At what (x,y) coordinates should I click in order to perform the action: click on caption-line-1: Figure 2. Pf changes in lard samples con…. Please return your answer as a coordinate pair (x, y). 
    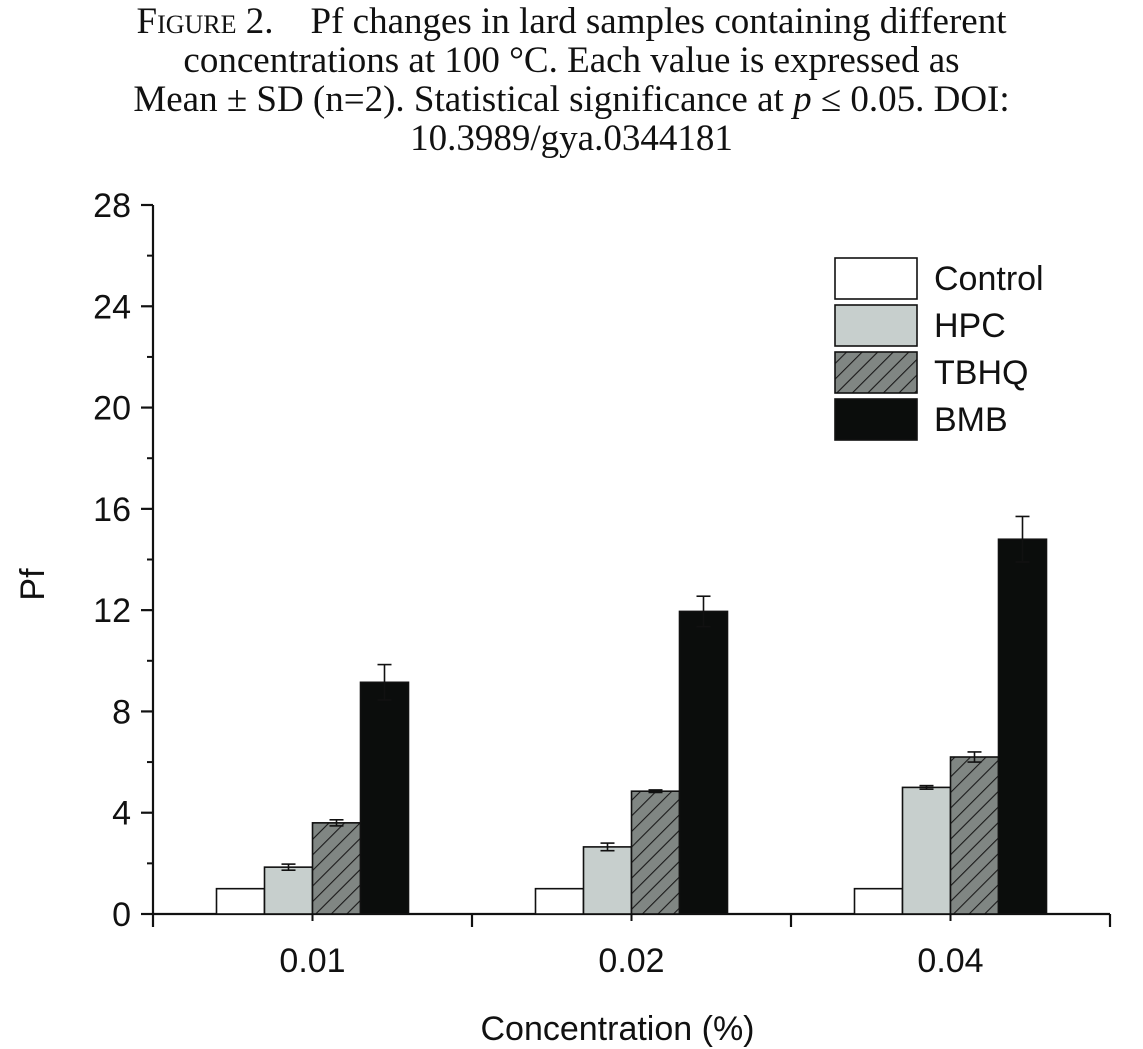
    Looking at the image, I should click on (571, 21).